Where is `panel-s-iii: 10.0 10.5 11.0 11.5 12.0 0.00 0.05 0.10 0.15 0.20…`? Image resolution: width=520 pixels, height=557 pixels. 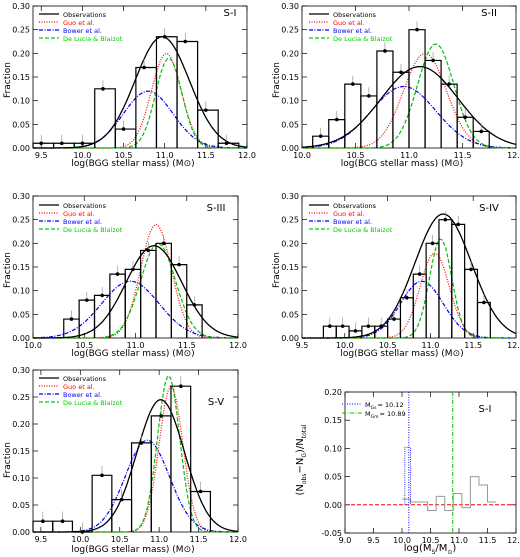 panel-s-iii: 10.0 10.5 11.0 11.5 12.0 0.00 0.05 0.10 0.15 0.20… is located at coordinates (125, 275).